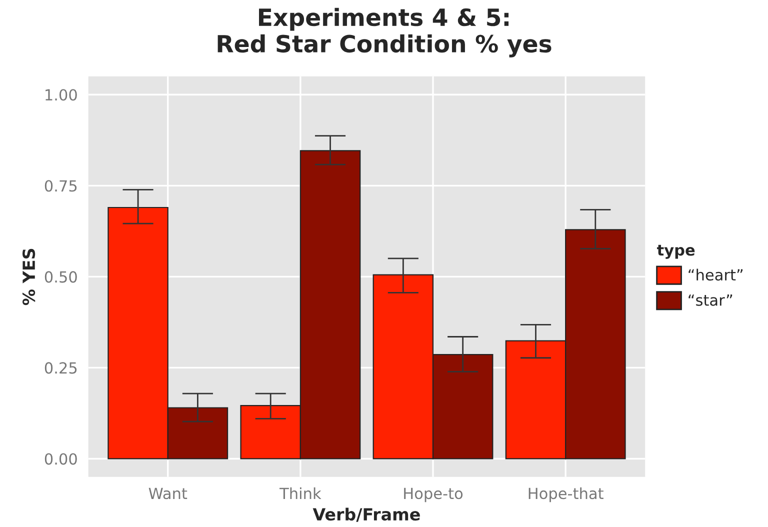 This screenshot has width=768, height=527. I want to click on legend-label: “heart”, so click(715, 274).